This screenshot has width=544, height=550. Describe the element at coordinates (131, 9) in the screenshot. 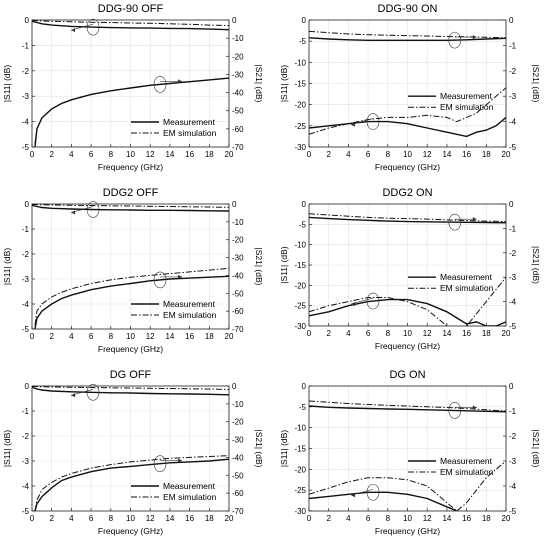

I see `chart-title: DDG-90 OFF` at that location.